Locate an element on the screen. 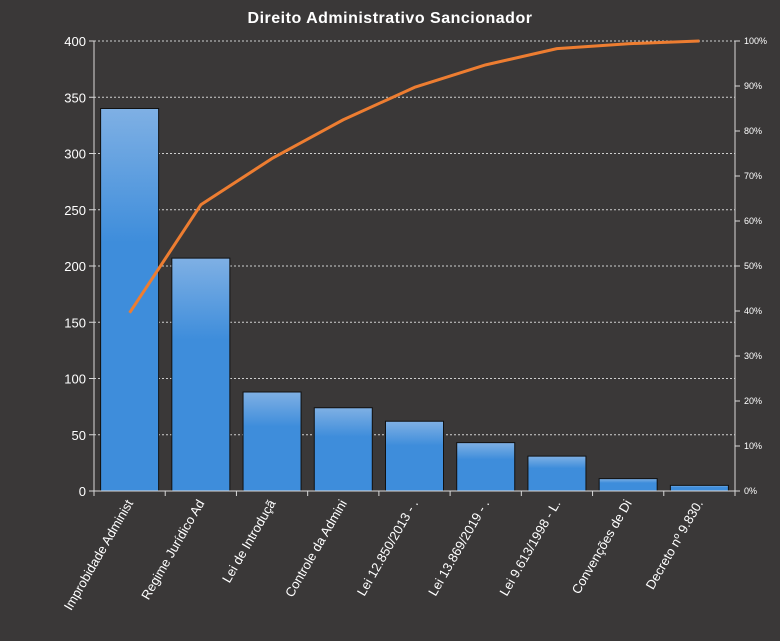  right-tick-label: 30% is located at coordinates (753, 356).